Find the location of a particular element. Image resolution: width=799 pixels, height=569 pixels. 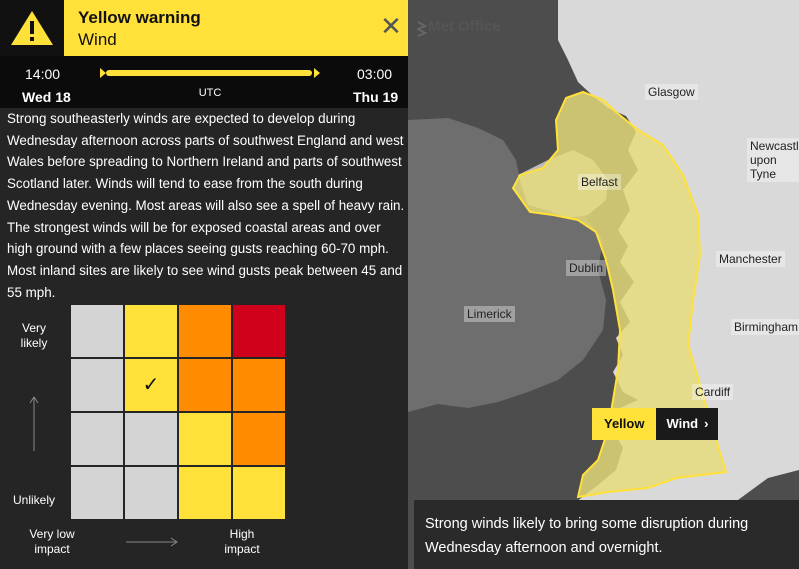

checkmark-icon: ✓ is located at coordinates (151, 385).